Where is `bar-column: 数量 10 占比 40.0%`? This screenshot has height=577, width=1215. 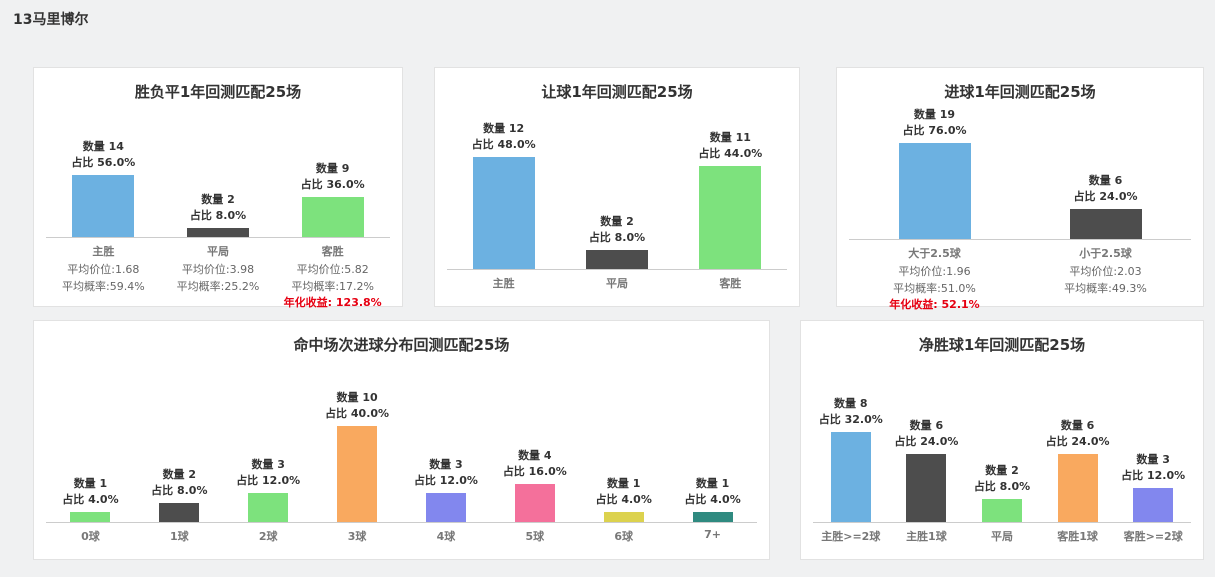
bar-column: 数量 10 占比 40.0% is located at coordinates (357, 456).